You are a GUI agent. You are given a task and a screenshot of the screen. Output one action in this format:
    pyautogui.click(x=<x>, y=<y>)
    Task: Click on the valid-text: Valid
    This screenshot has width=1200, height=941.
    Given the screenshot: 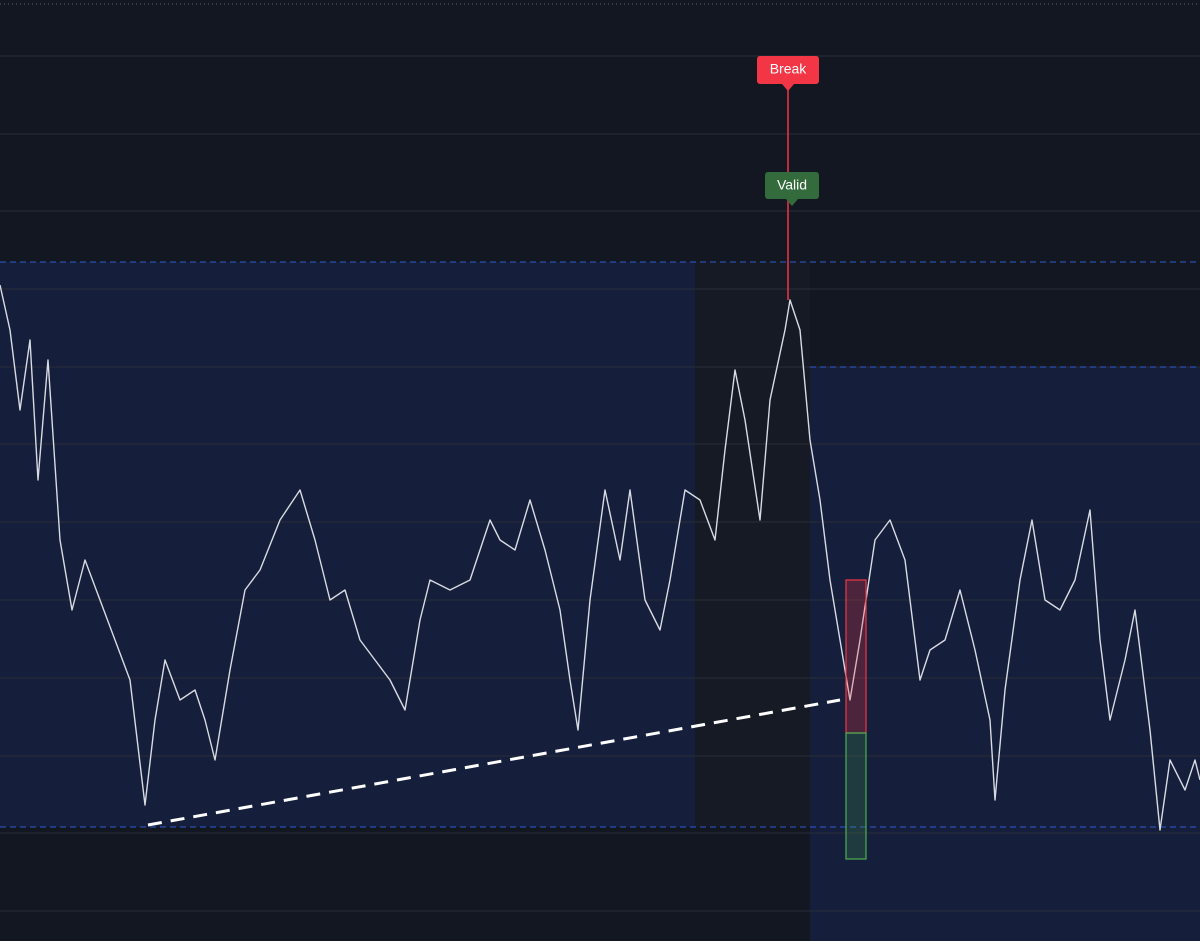 What is the action you would take?
    pyautogui.click(x=792, y=185)
    